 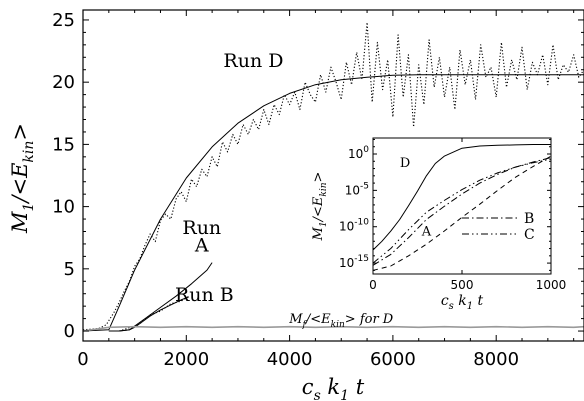 What do you see at coordinates (462, 302) in the screenshot?
I see `inset-x-axis-label: cs k1 t` at bounding box center [462, 302].